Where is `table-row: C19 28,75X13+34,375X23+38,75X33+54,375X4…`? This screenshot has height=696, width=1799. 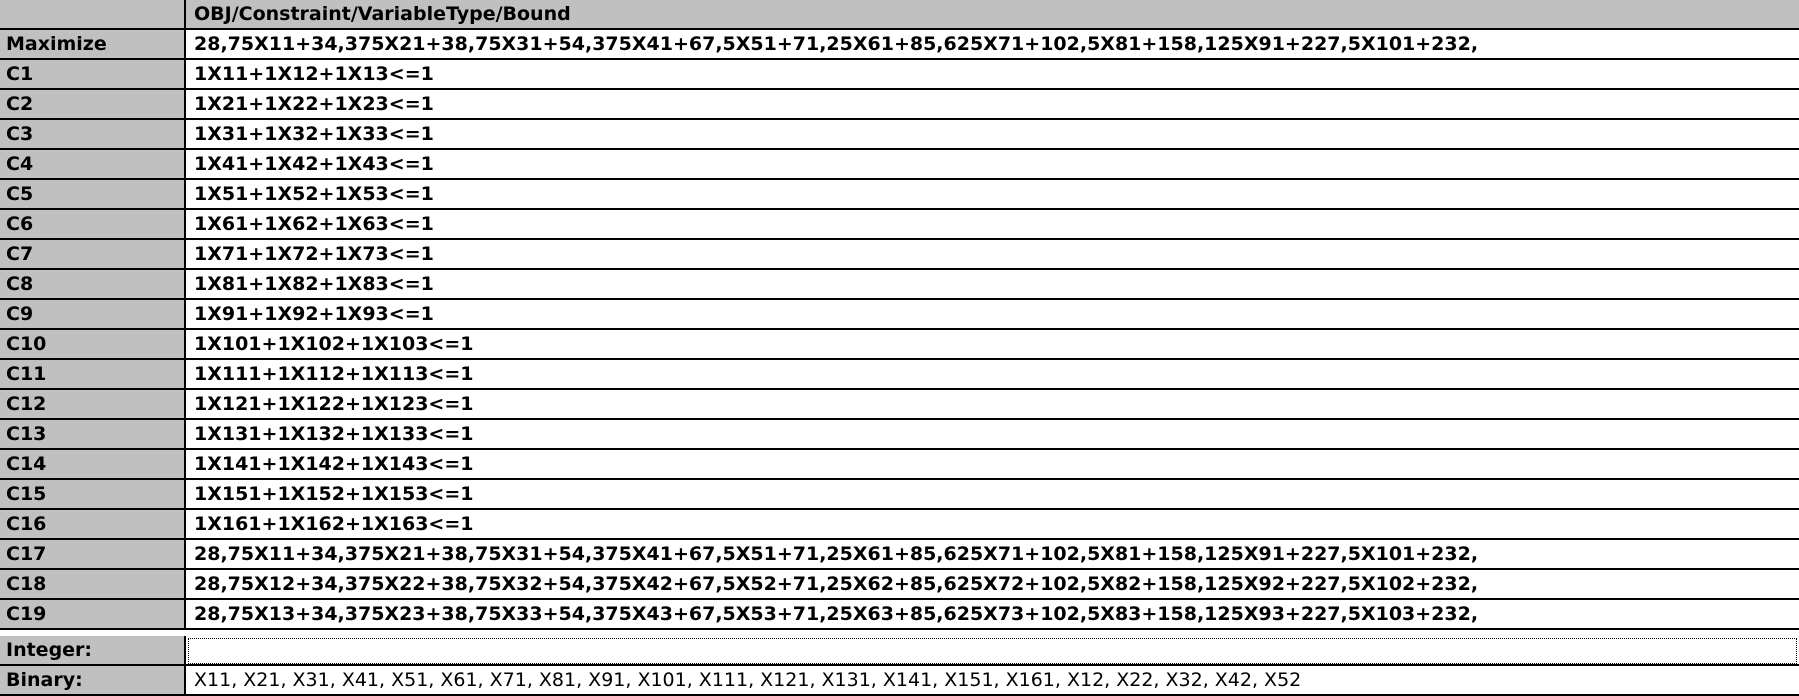
table-row: C19 28,75X13+34,375X23+38,75X33+54,375X4… is located at coordinates (899, 615).